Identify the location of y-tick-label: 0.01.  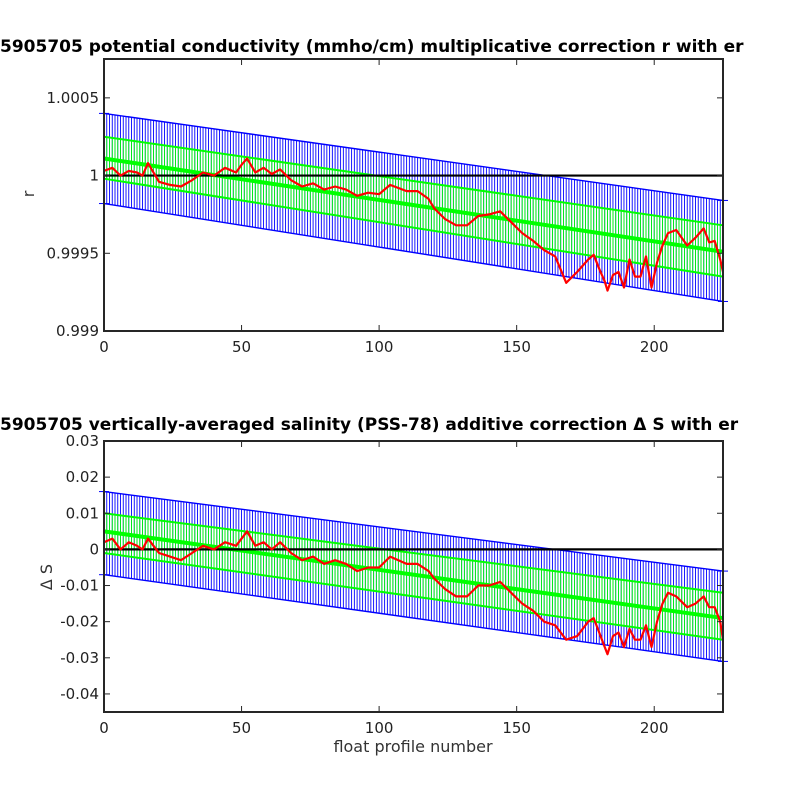
(82, 513).